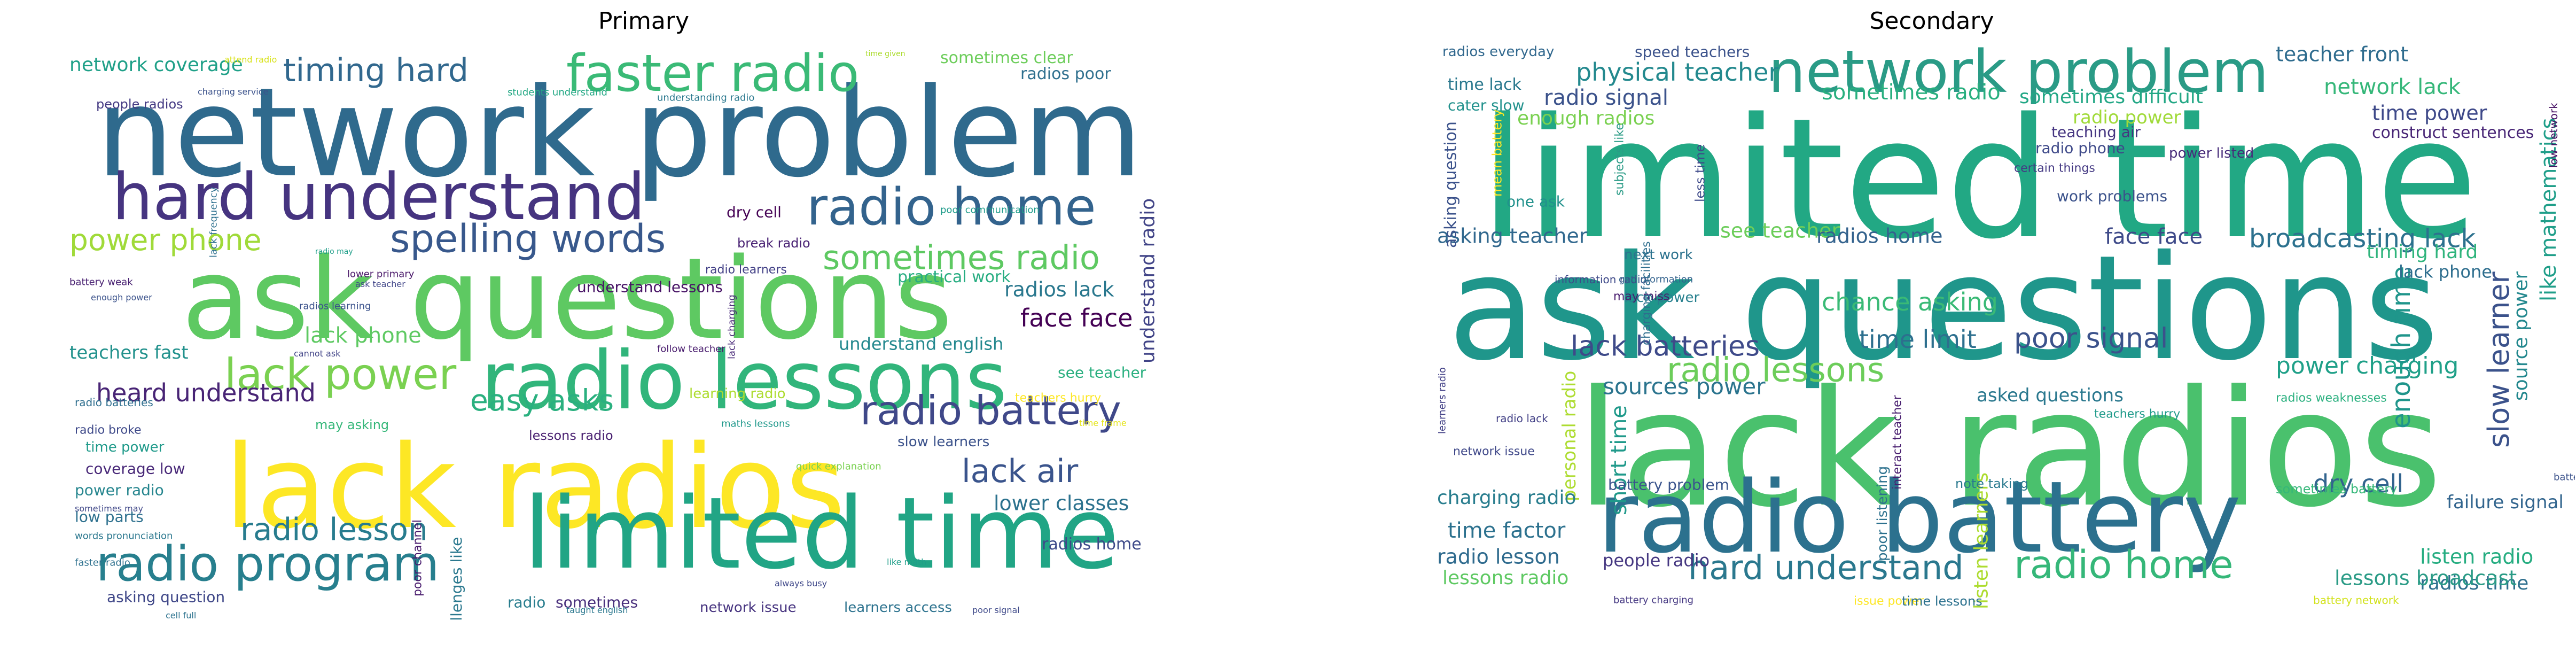 This screenshot has width=2576, height=667. I want to click on cloud-word: lower primary, so click(381, 274).